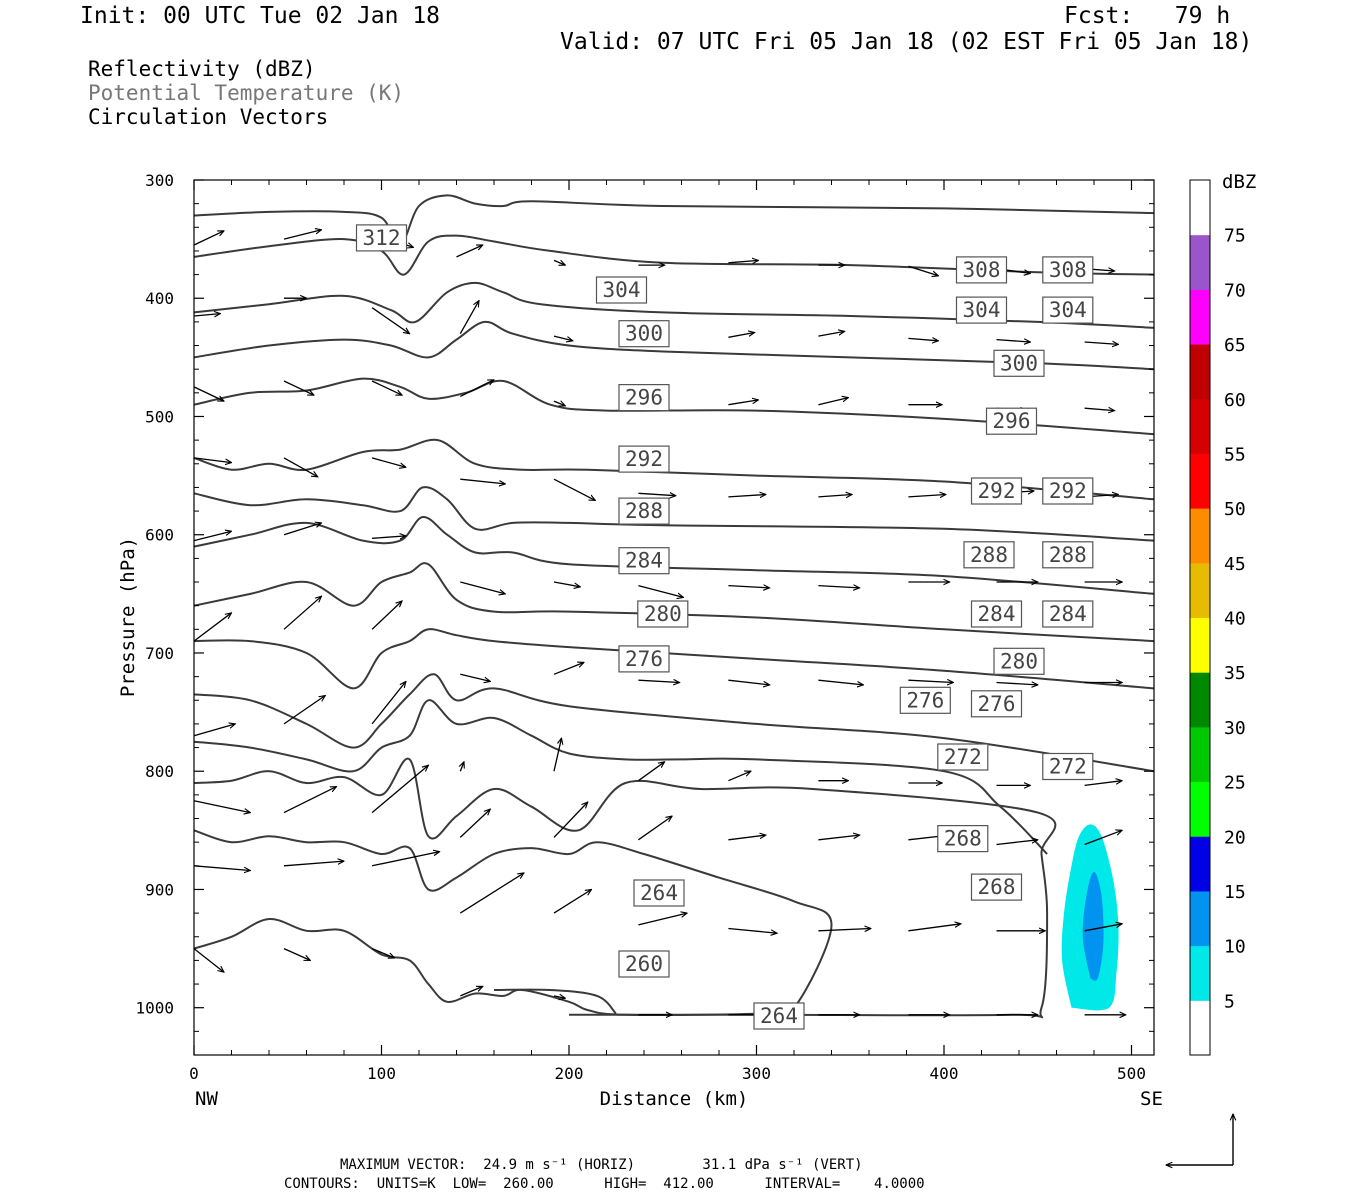  I want to click on y-tick-label: 500, so click(159, 416).